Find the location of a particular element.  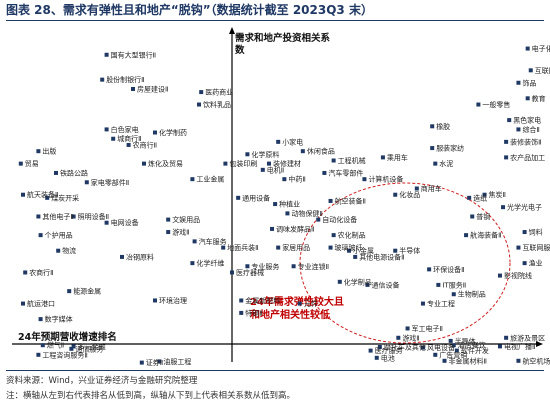

point-label: 生物制品 is located at coordinates (472, 294).